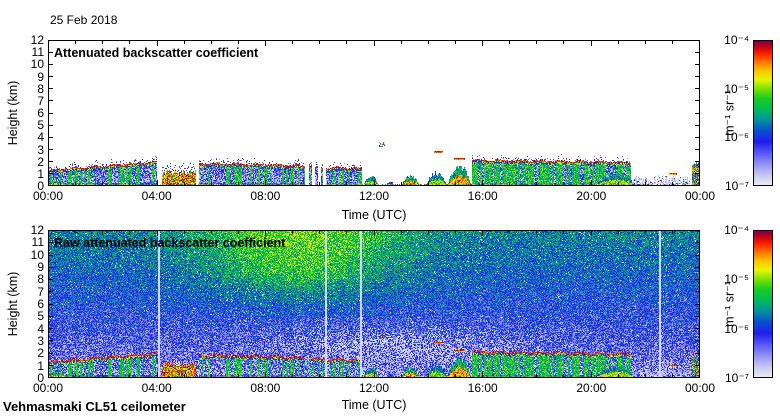 The width and height of the screenshot is (780, 420). What do you see at coordinates (374, 215) in the screenshot?
I see `x-axis-label-processed: Time (UTC)` at bounding box center [374, 215].